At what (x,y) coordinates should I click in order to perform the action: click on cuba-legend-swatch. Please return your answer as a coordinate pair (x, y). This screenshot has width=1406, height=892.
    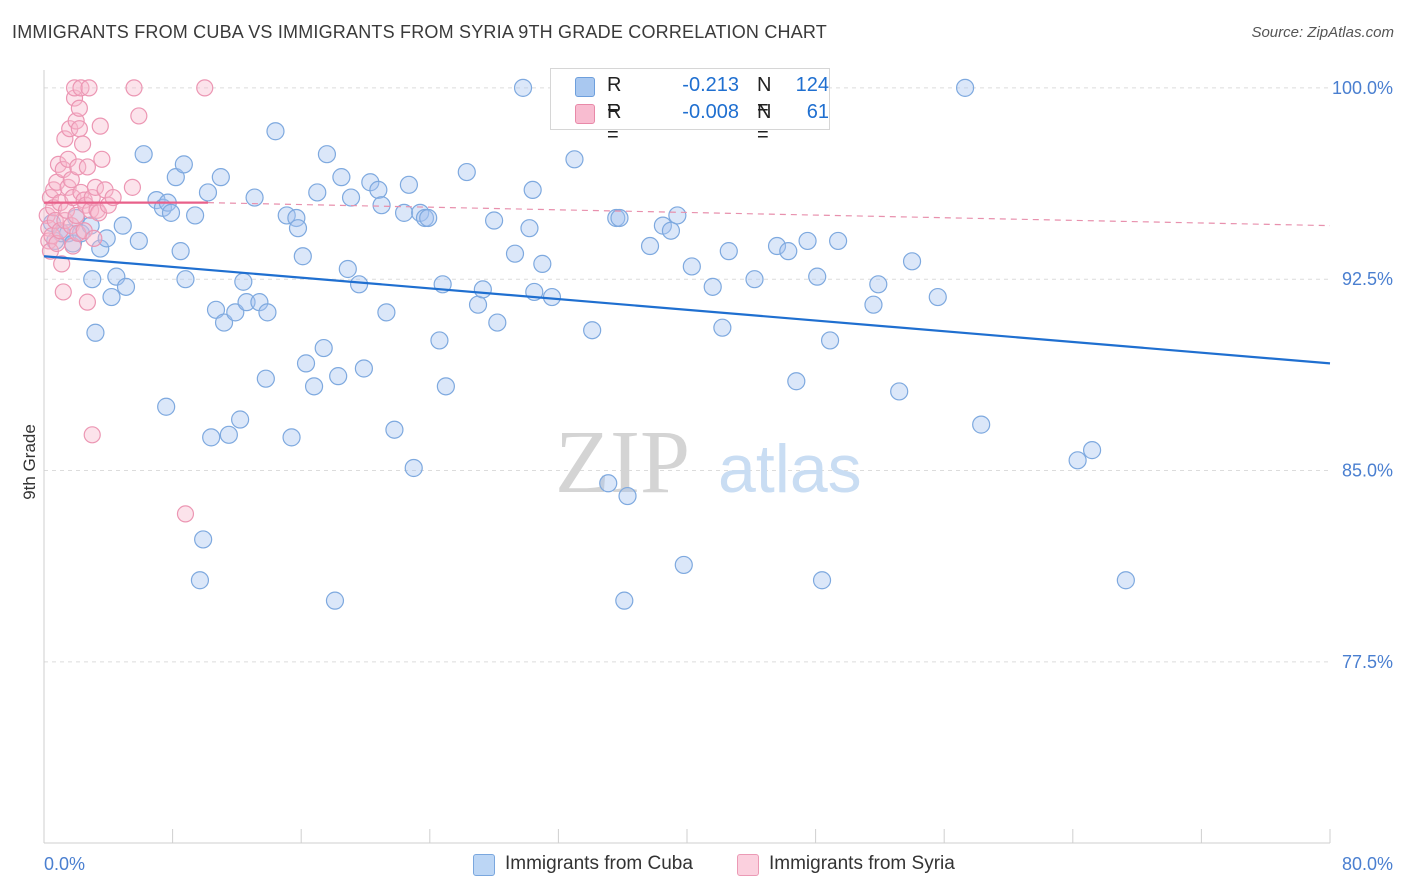
    Looking at the image, I should click on (484, 865).